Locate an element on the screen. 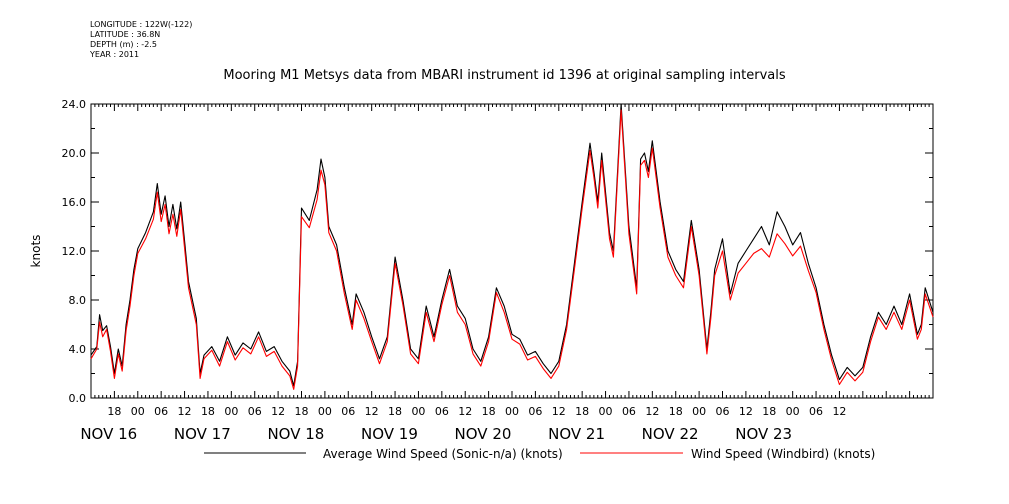 The height and width of the screenshot is (504, 1009). y-axis-label: knots is located at coordinates (36, 251).